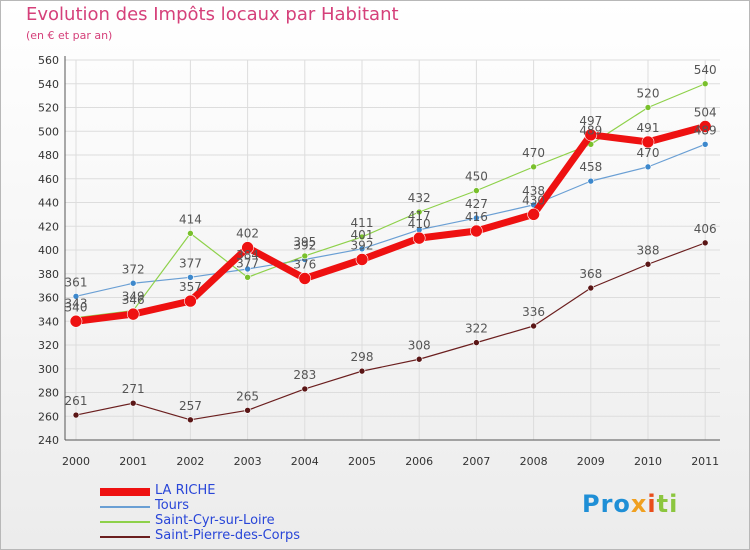 The image size is (750, 550). What do you see at coordinates (476, 461) in the screenshot?
I see `x-tick-label: 2007` at bounding box center [476, 461].